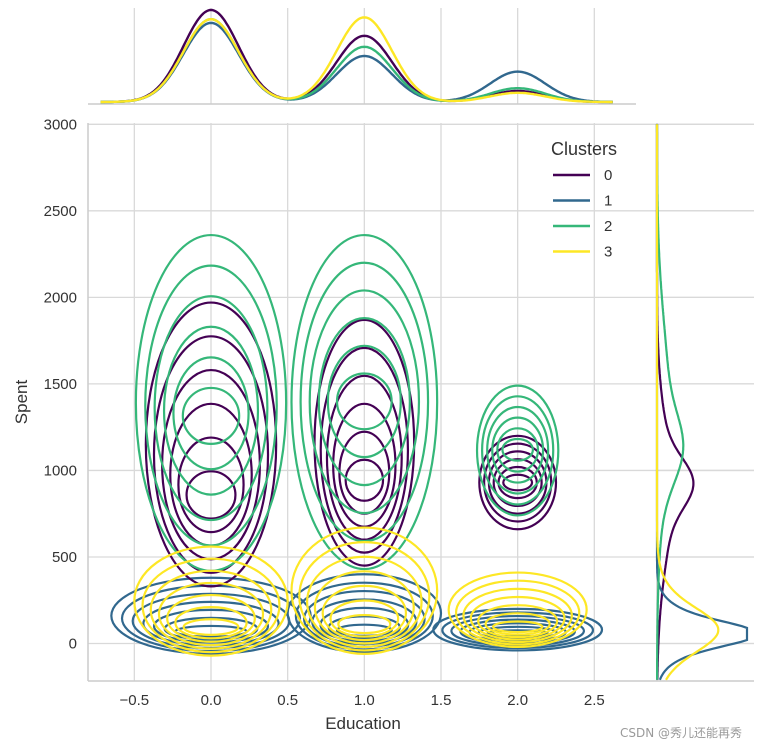  Describe the element at coordinates (135, 700) in the screenshot. I see `x-tick-label: −0.5` at that location.